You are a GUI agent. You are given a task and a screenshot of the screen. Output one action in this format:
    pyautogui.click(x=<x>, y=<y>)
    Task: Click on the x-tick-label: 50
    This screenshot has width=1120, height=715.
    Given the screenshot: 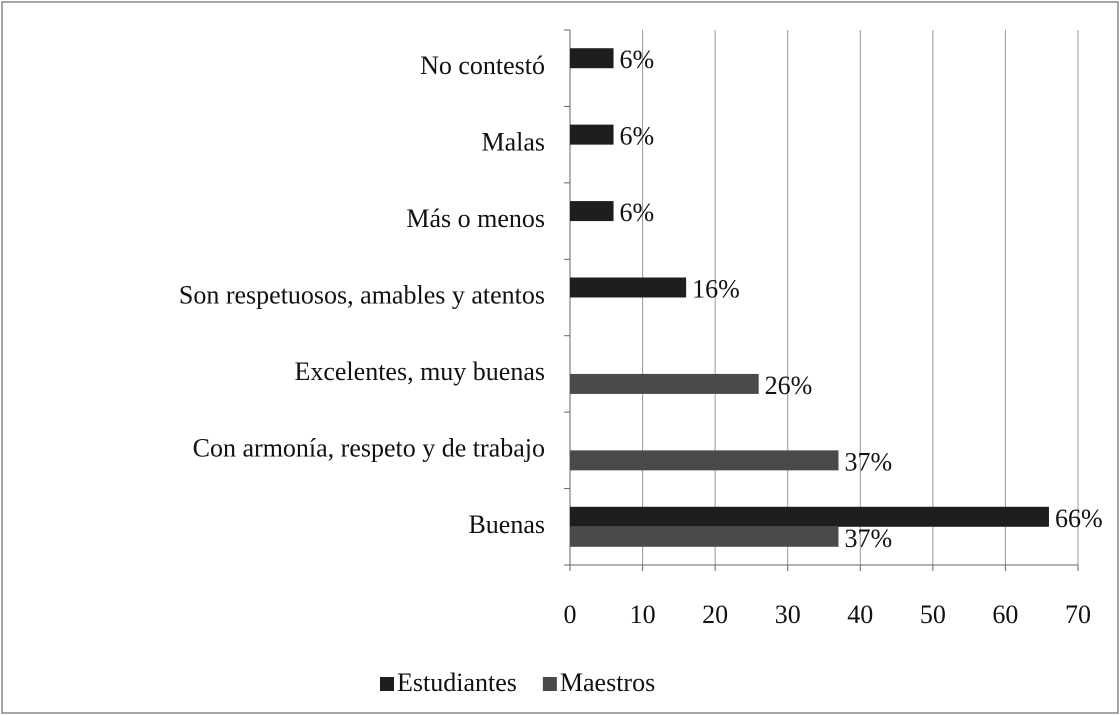 What is the action you would take?
    pyautogui.click(x=933, y=614)
    